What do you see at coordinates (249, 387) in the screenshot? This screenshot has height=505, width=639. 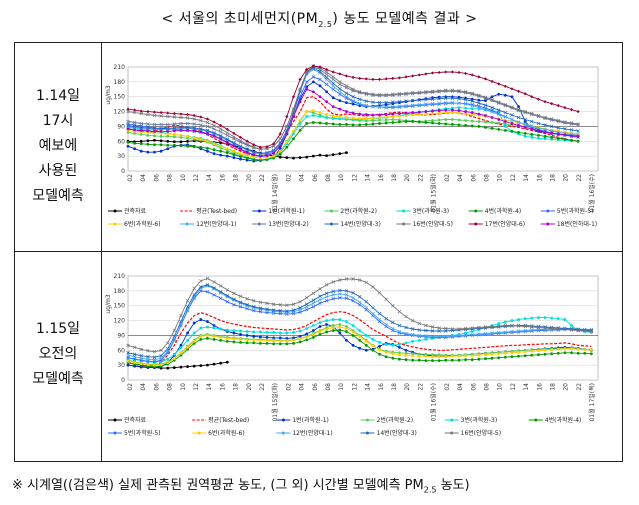 I see `x-tick-label: 20` at bounding box center [249, 387].